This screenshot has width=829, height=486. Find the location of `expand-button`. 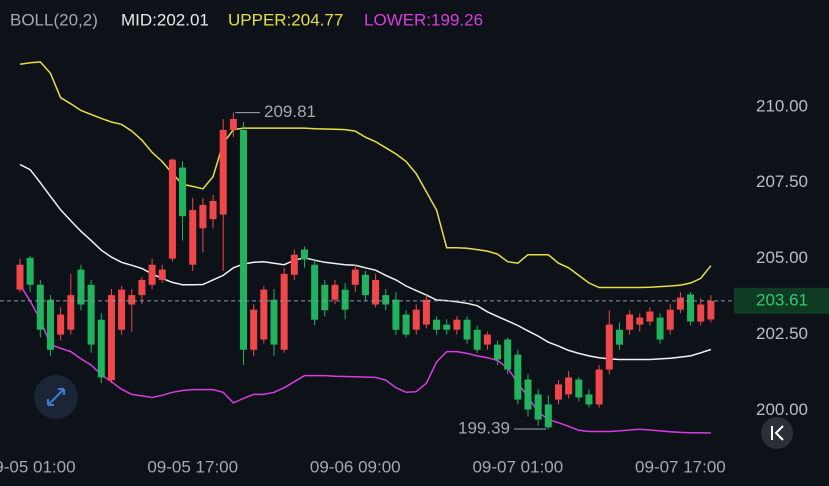

expand-button is located at coordinates (56, 397).